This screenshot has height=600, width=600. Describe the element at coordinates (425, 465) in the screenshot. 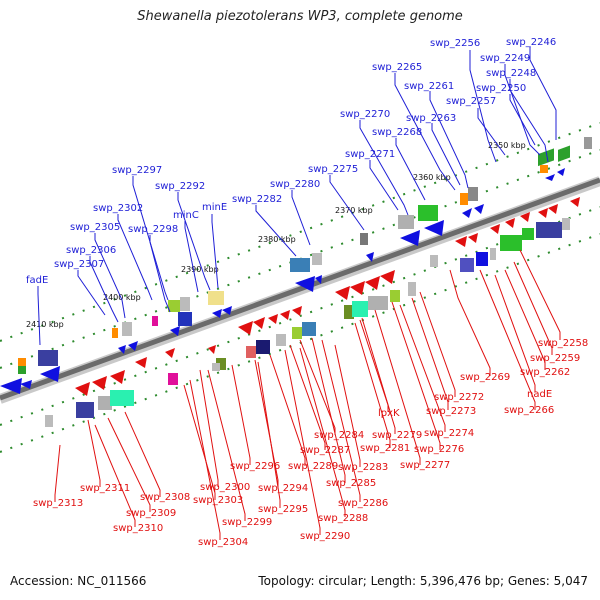

I see `gene-label-swp-2277: swp_2277` at that location.